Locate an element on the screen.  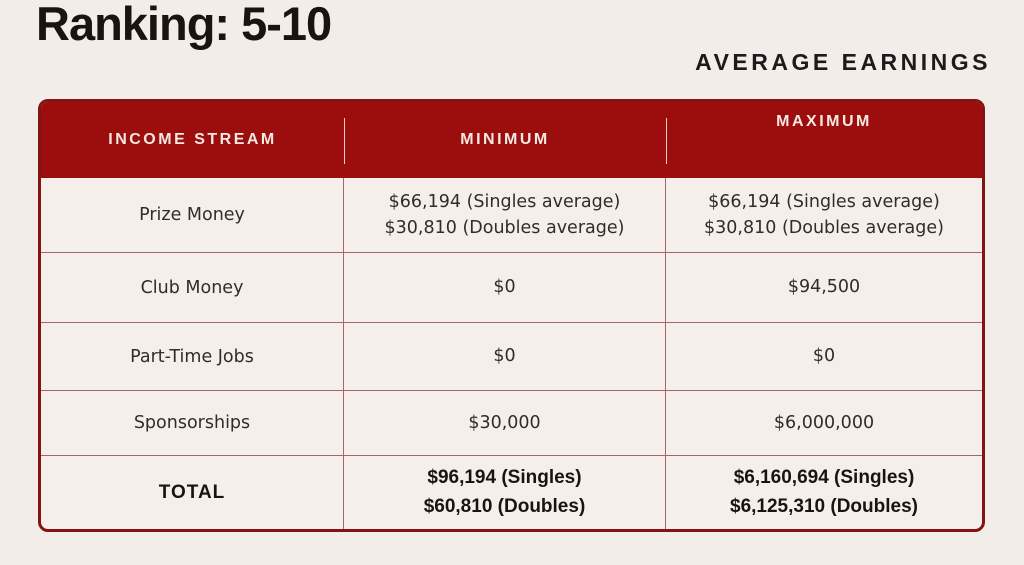
value-line: $30,000 is located at coordinates (504, 422).